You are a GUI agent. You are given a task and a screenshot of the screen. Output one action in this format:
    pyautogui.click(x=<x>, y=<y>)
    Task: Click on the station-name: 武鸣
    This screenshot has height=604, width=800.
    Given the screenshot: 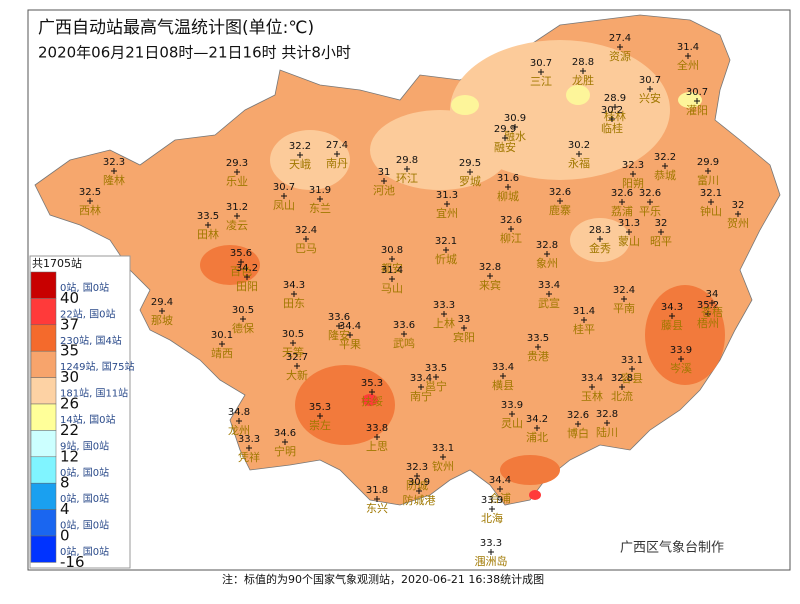 What is the action you would take?
    pyautogui.click(x=404, y=343)
    